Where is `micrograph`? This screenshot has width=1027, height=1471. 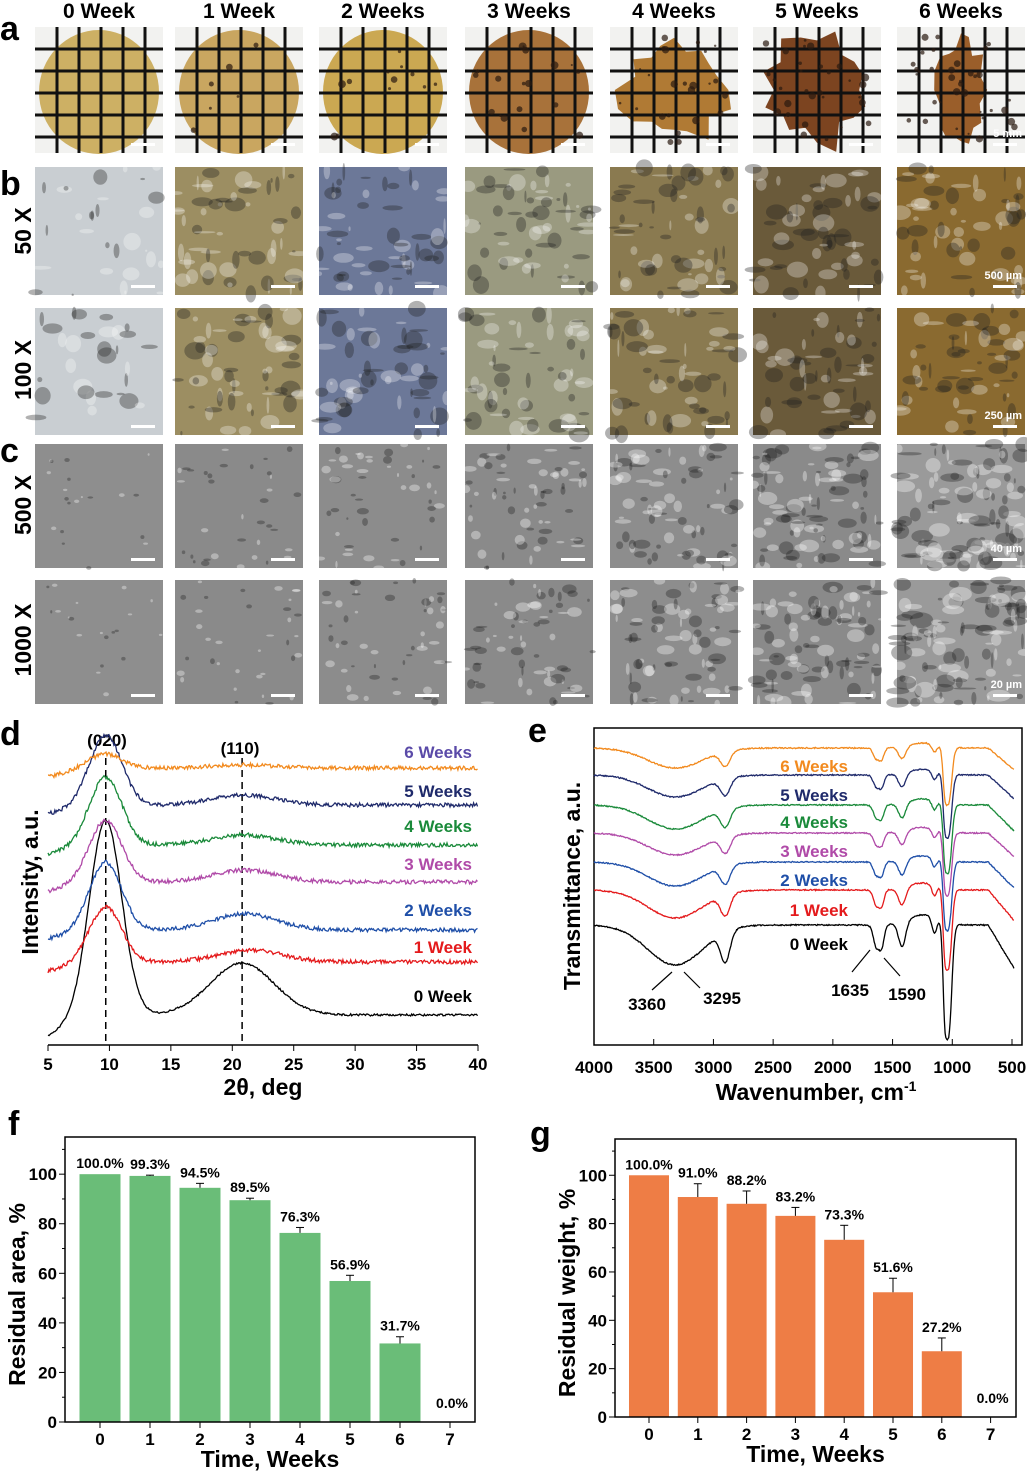
micrograph is located at coordinates (383, 371).